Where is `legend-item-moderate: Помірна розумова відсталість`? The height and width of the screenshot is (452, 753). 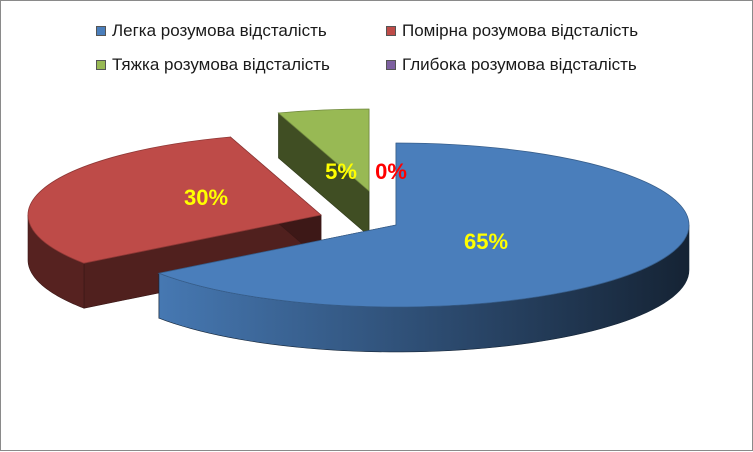 legend-item-moderate: Помірна розумова відсталість is located at coordinates (531, 31).